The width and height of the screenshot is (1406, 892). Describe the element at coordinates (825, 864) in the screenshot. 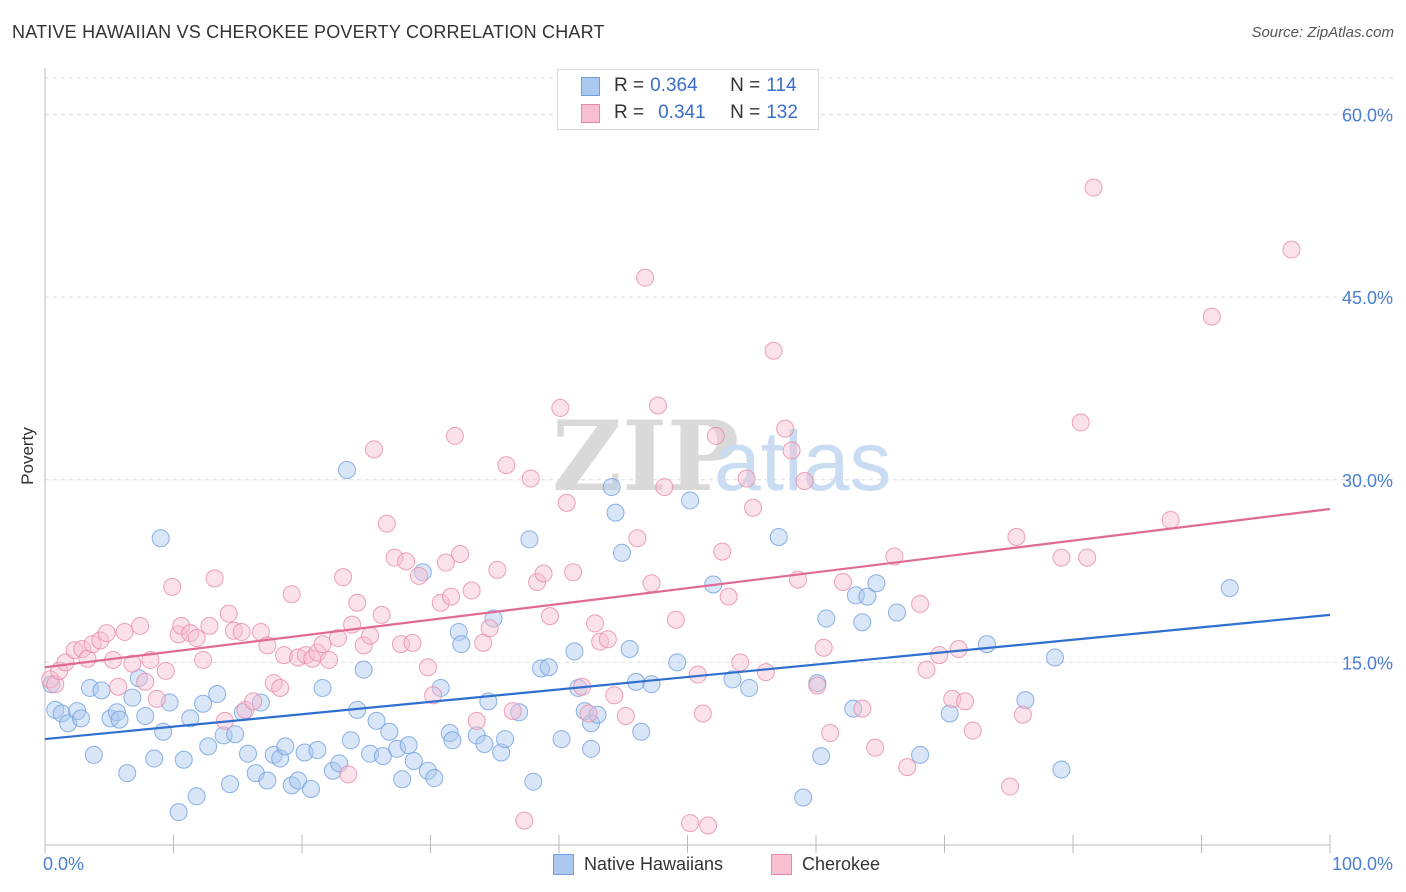

I see `legend-item-cherokee: Cherokee` at that location.